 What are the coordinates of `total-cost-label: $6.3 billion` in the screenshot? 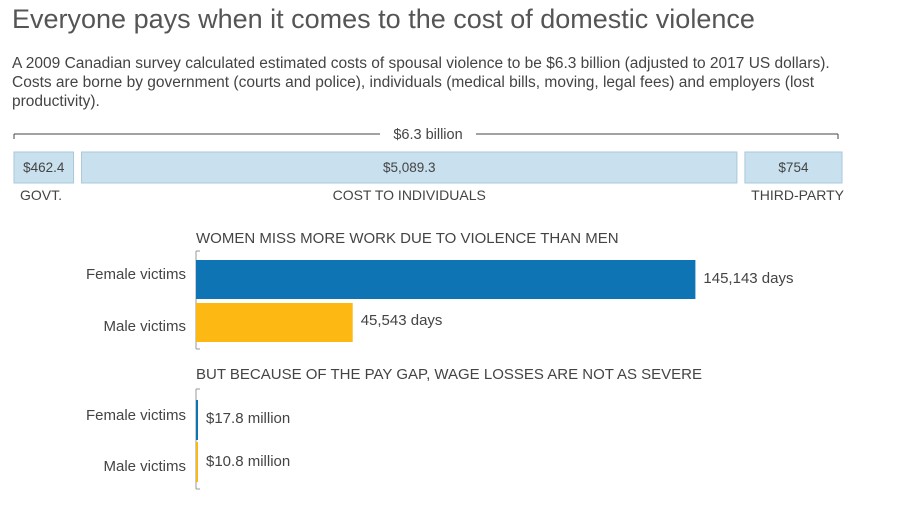 It's located at (427, 135).